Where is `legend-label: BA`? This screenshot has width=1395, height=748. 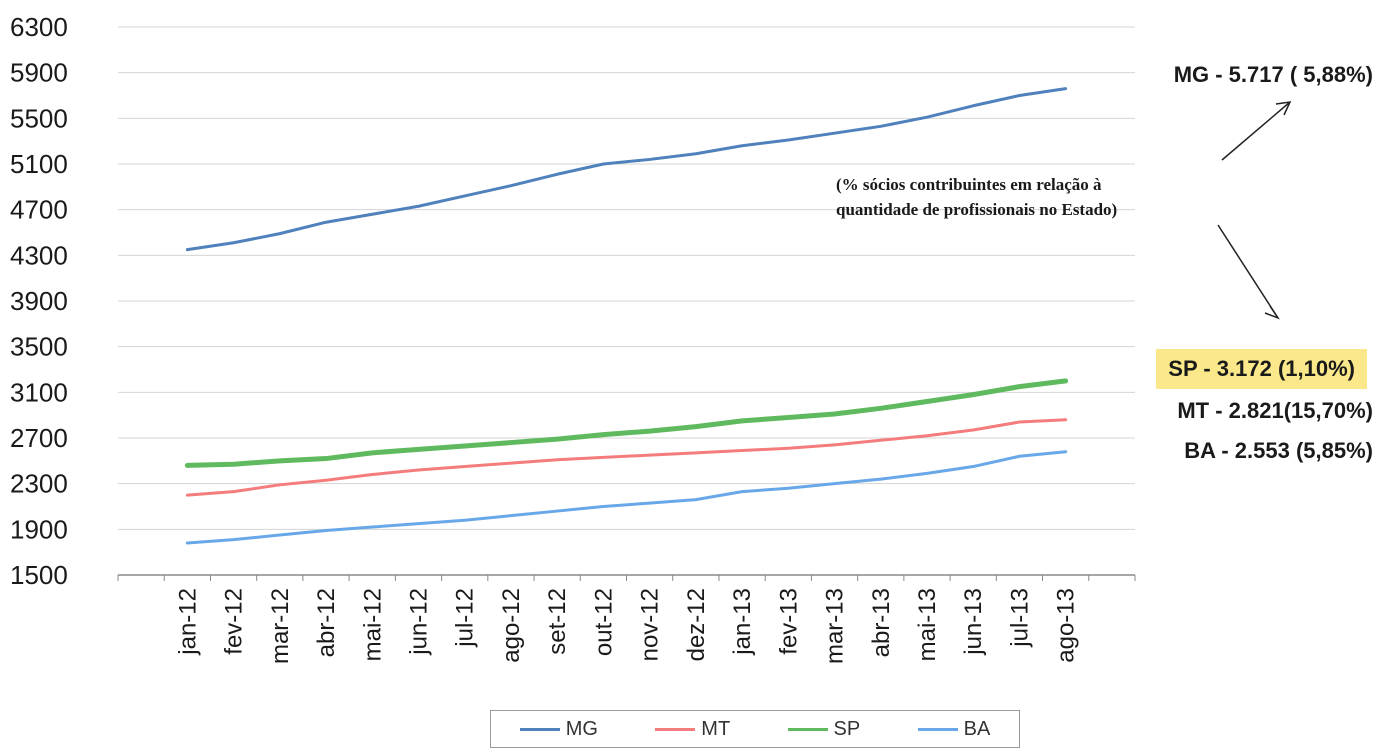 legend-label: BA is located at coordinates (977, 728).